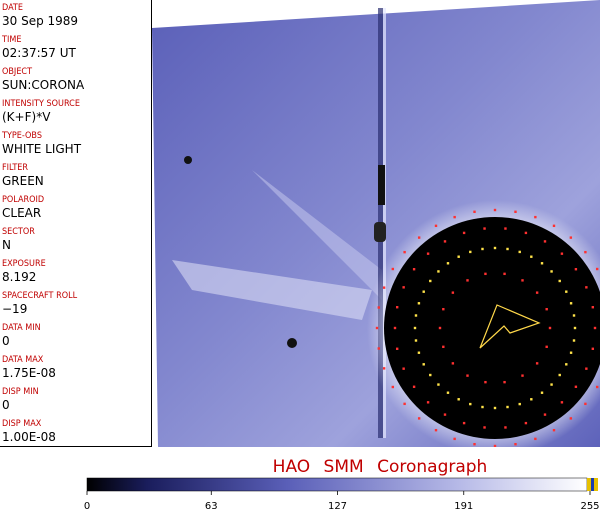  What do you see at coordinates (589, 506) in the screenshot?
I see `colorbar-tick-label: 255` at bounding box center [589, 506].